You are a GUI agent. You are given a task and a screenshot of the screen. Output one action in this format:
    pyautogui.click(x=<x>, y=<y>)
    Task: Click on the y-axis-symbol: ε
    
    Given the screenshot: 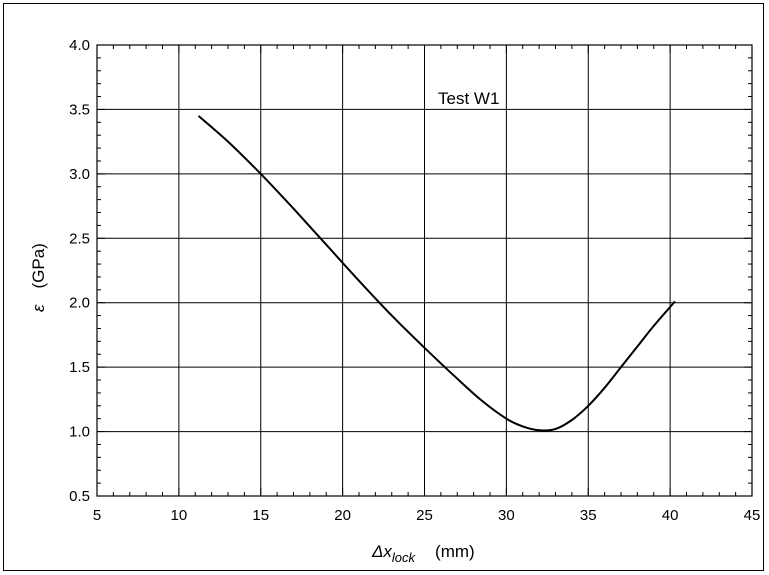 What is the action you would take?
    pyautogui.click(x=38, y=308)
    